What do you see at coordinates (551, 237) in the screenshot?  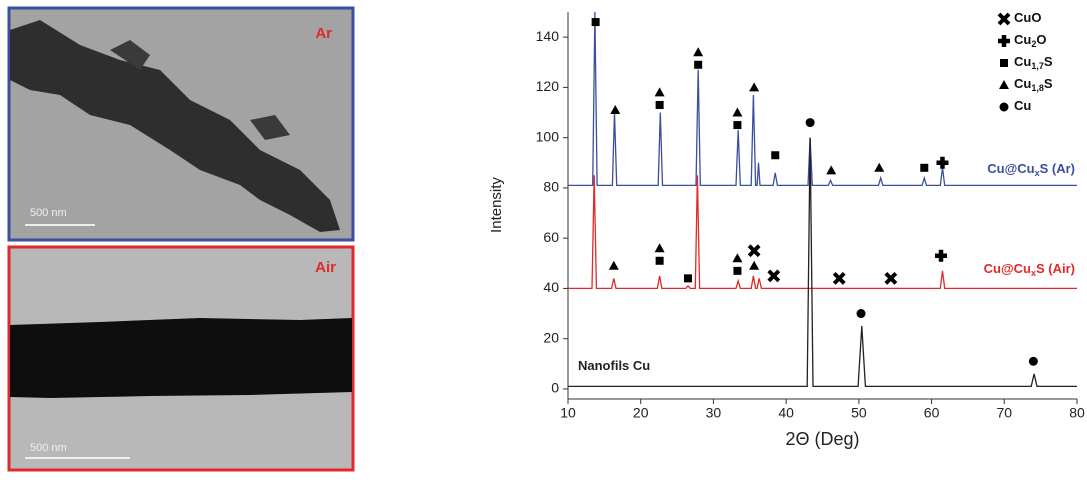 I see `y-tick-label: 60` at bounding box center [551, 237].